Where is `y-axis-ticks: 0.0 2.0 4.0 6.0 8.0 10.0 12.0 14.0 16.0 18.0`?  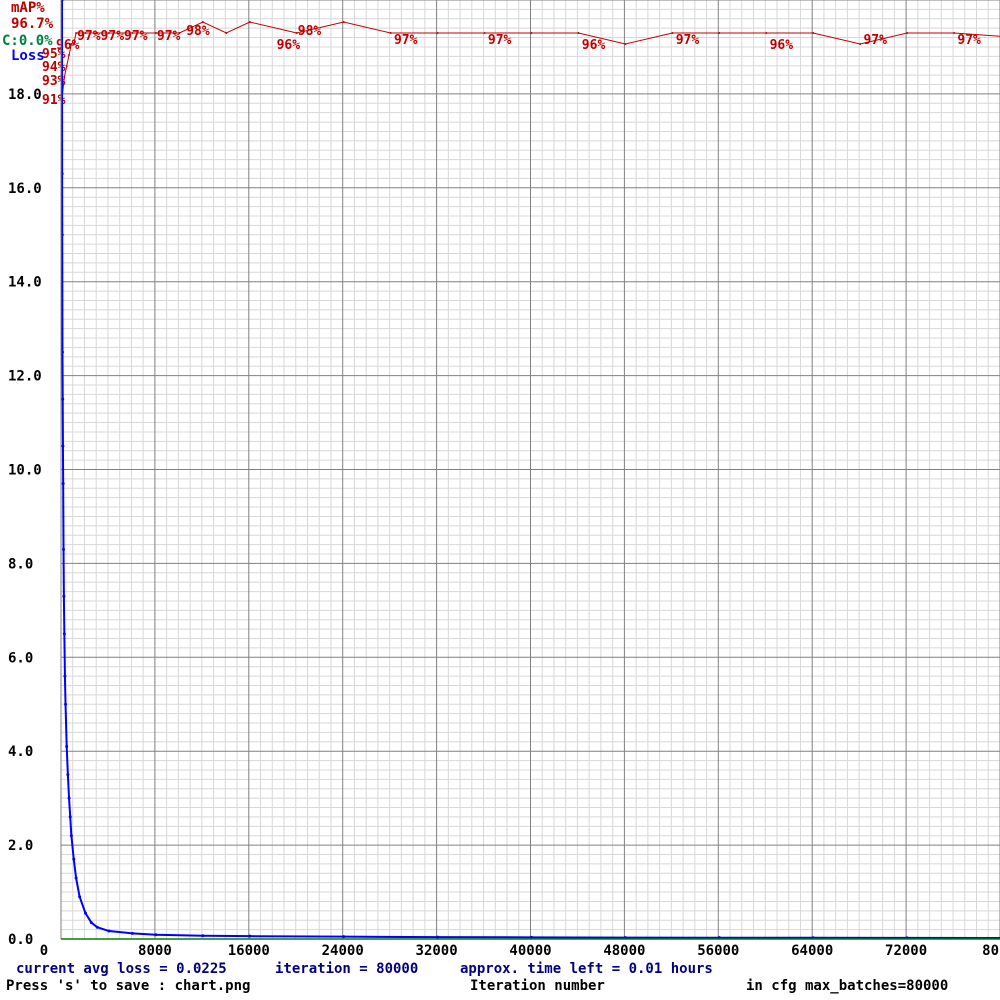
y-axis-ticks: 0.0 2.0 4.0 6.0 8.0 10.0 12.0 14.0 16.0 18.0 is located at coordinates (25, 517).